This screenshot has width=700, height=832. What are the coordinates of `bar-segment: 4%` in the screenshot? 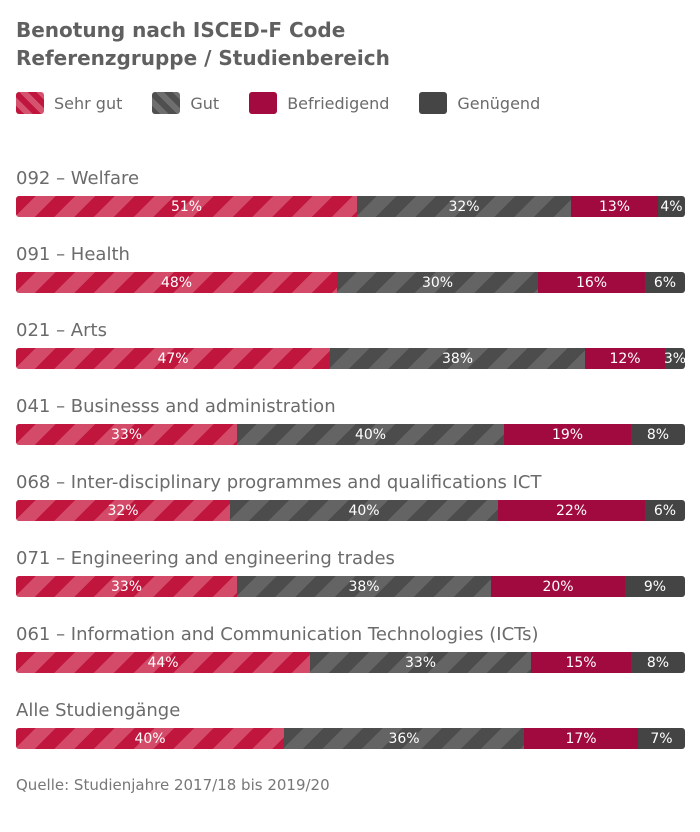 It's located at (671, 206).